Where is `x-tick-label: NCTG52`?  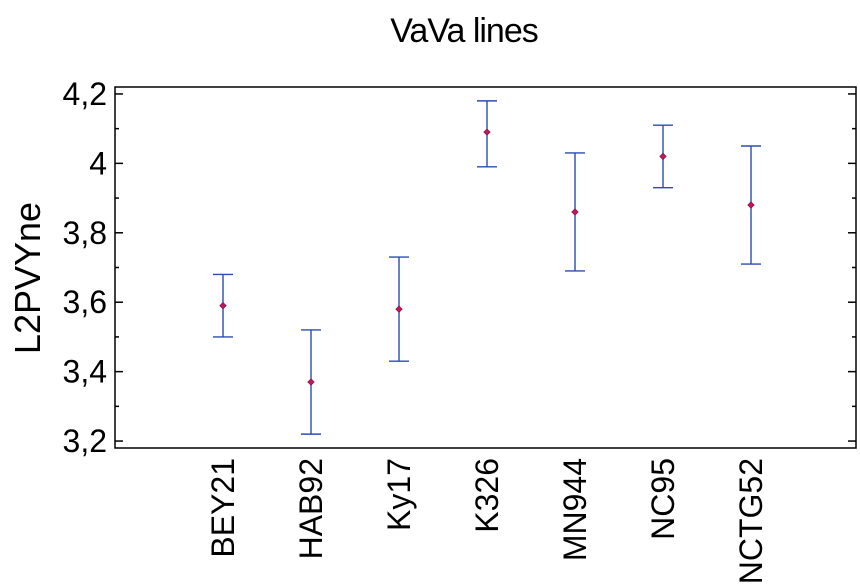 x-tick-label: NCTG52 is located at coordinates (751, 521).